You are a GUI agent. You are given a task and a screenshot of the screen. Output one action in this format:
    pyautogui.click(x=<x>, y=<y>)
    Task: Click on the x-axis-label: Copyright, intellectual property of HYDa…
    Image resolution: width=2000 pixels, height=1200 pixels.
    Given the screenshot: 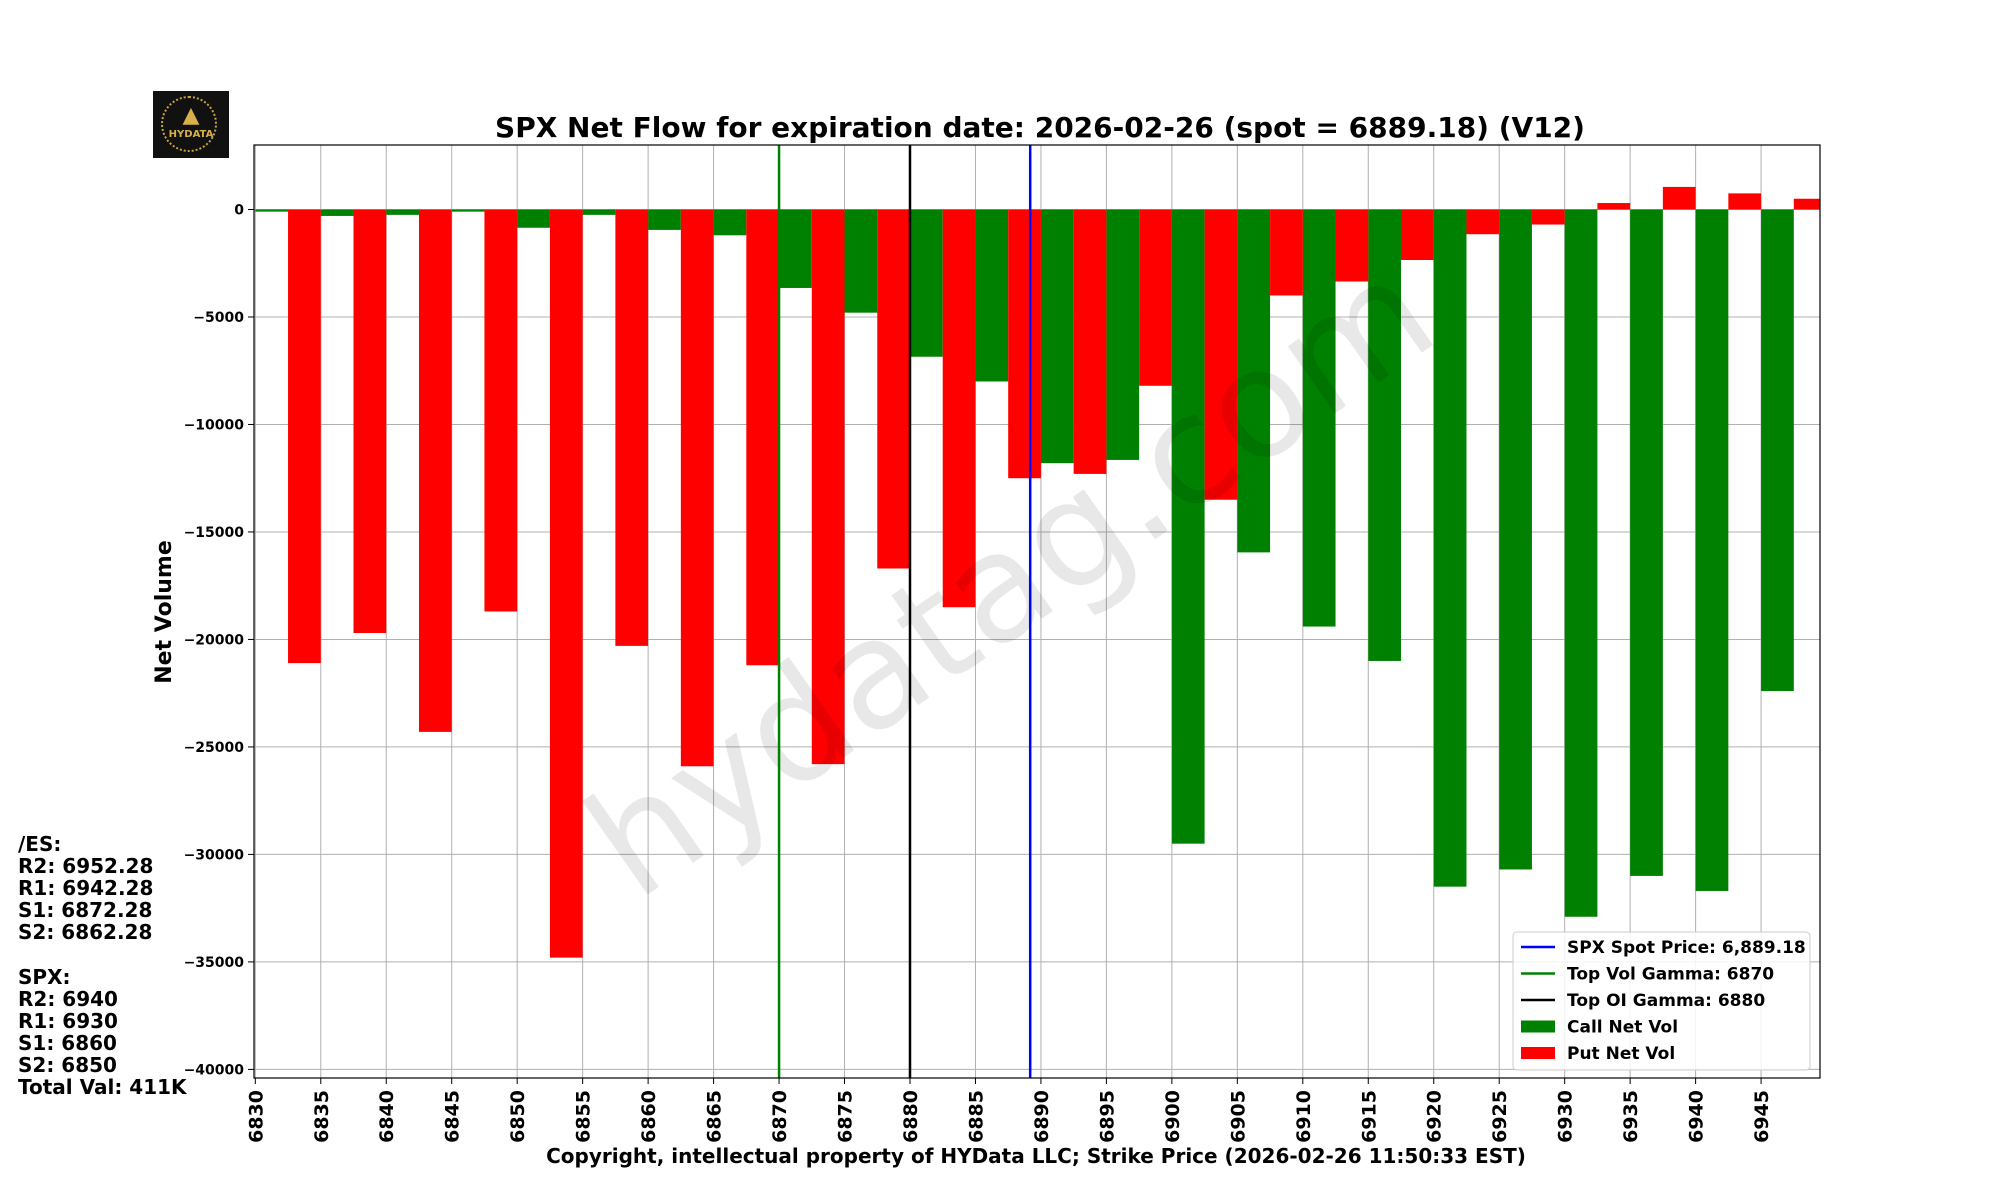 What is the action you would take?
    pyautogui.click(x=1036, y=1156)
    